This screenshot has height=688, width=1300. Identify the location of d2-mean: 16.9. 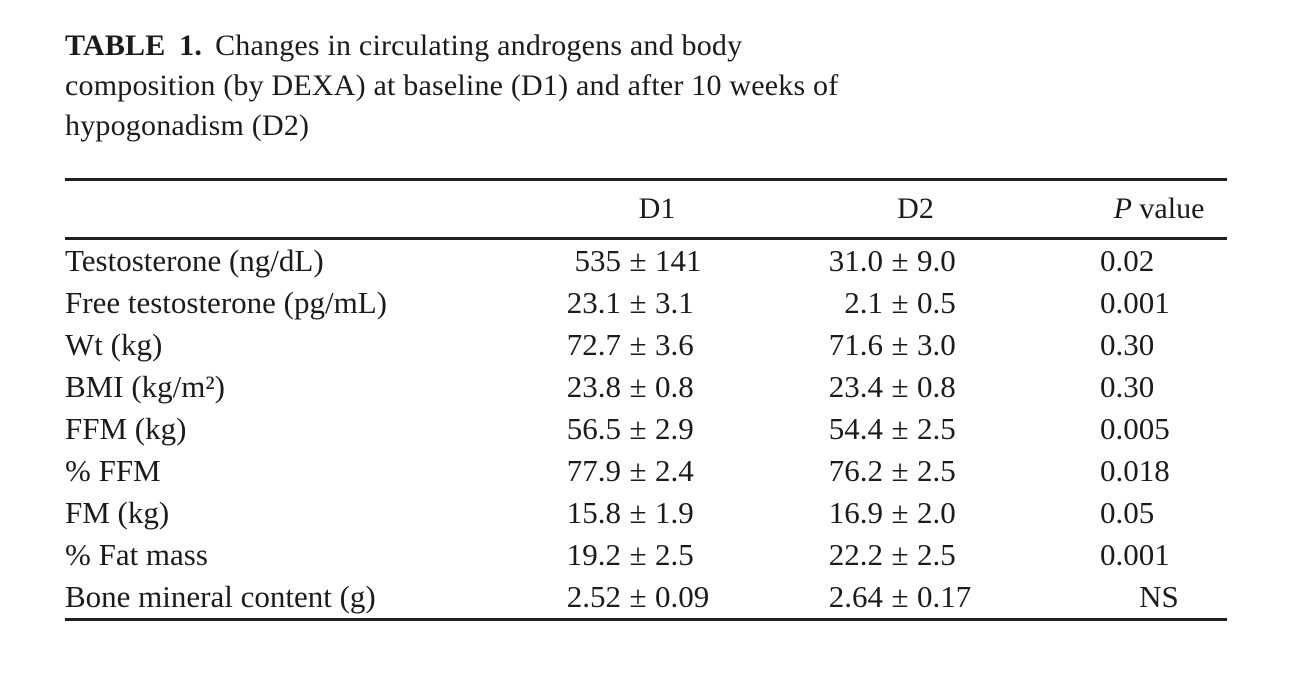
(855, 512).